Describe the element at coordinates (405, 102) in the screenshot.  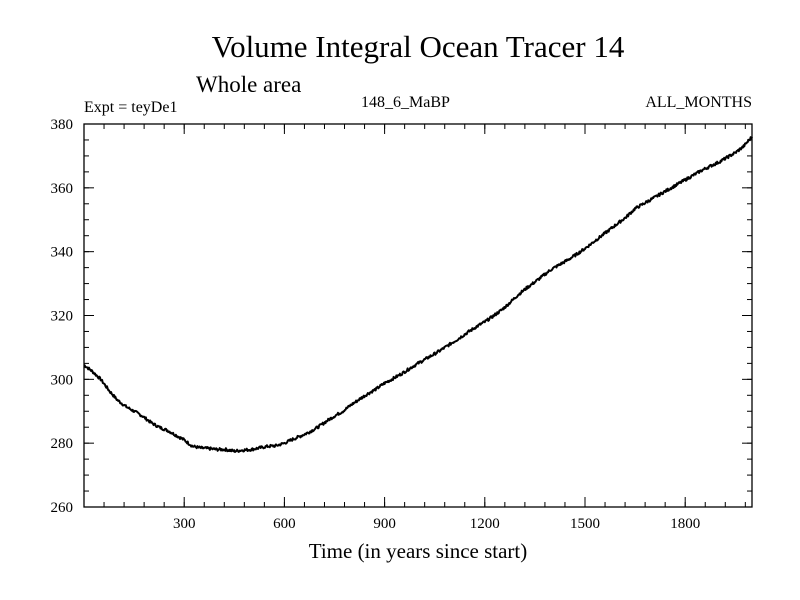
I see `run-label: 148_6_MaBP` at that location.